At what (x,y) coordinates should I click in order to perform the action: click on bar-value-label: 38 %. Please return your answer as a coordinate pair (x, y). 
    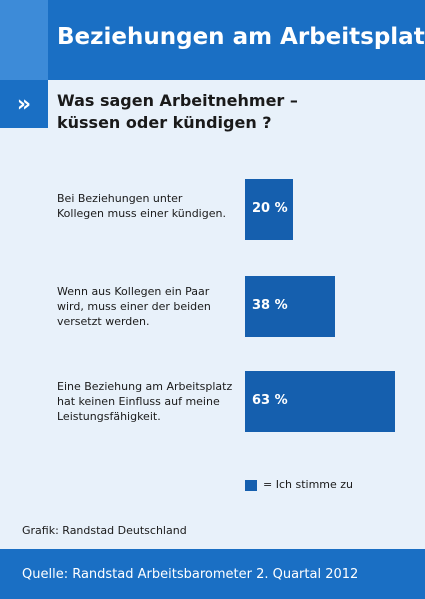
    Looking at the image, I should click on (270, 305).